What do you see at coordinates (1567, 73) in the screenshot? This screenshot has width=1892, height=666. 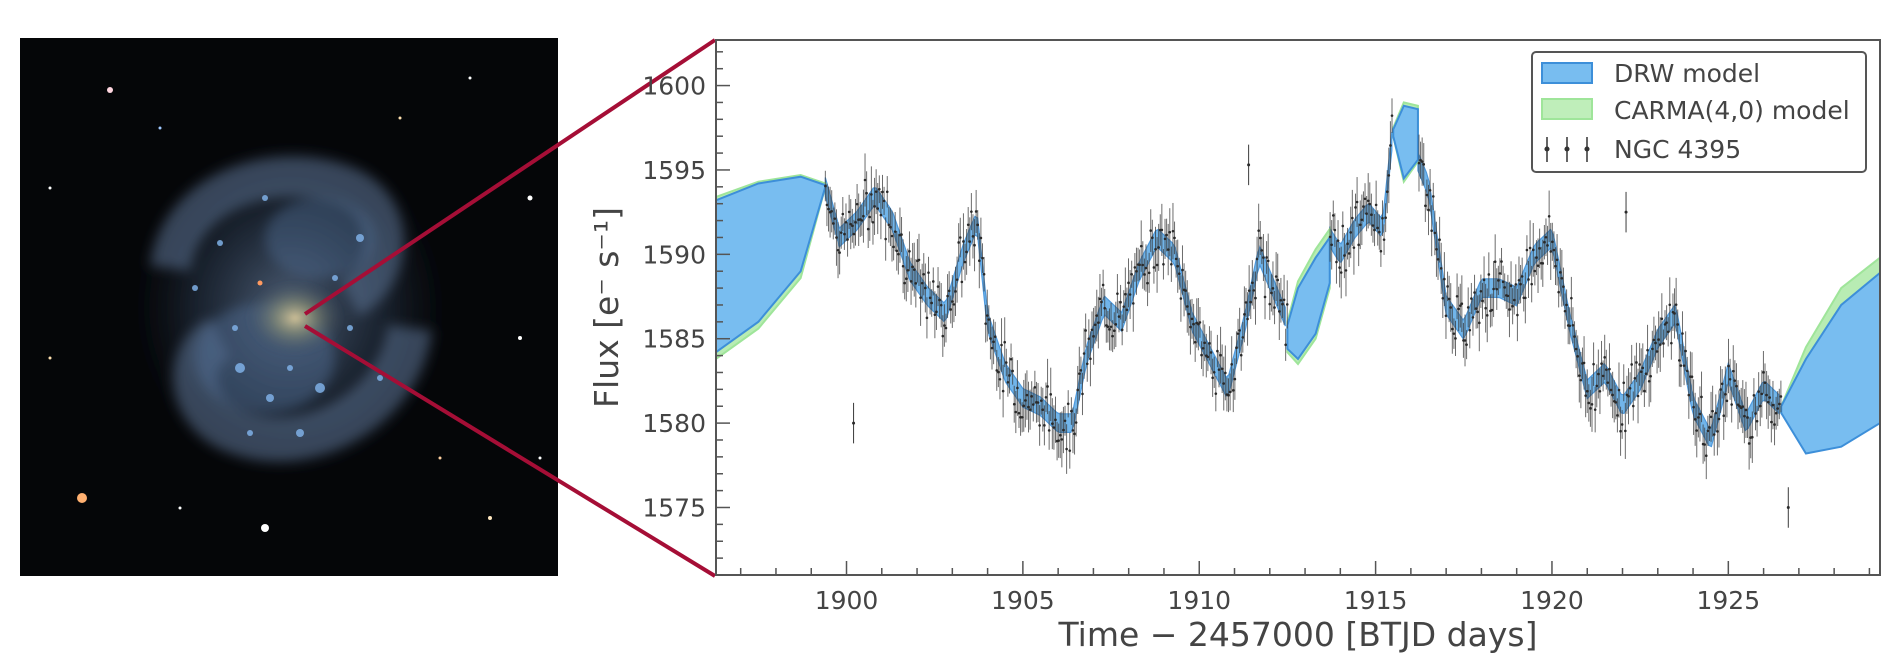 I see `legend-swatch-drw` at bounding box center [1567, 73].